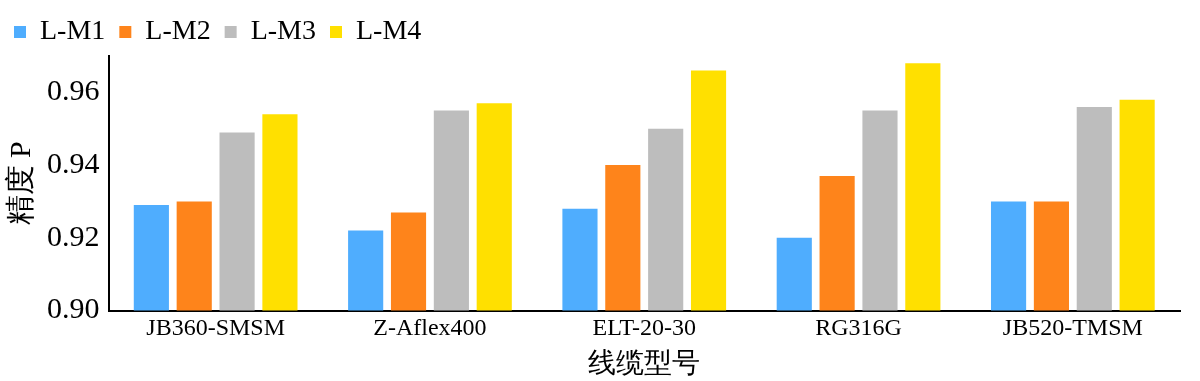 This screenshot has height=381, width=1200. What do you see at coordinates (858, 327) in the screenshot?
I see `x-tick-label: RG316G` at bounding box center [858, 327].